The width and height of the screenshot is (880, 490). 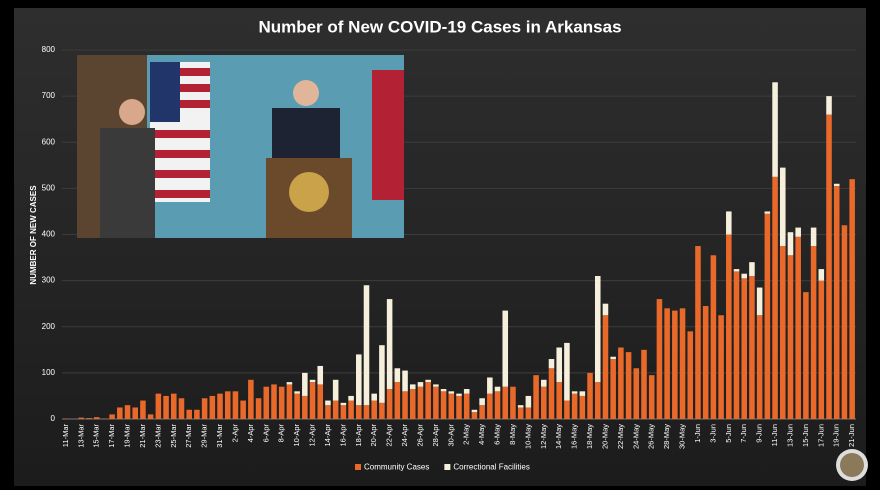 What do you see at coordinates (789, 435) in the screenshot?
I see `x-tick-label: 13-Jun` at bounding box center [789, 435].